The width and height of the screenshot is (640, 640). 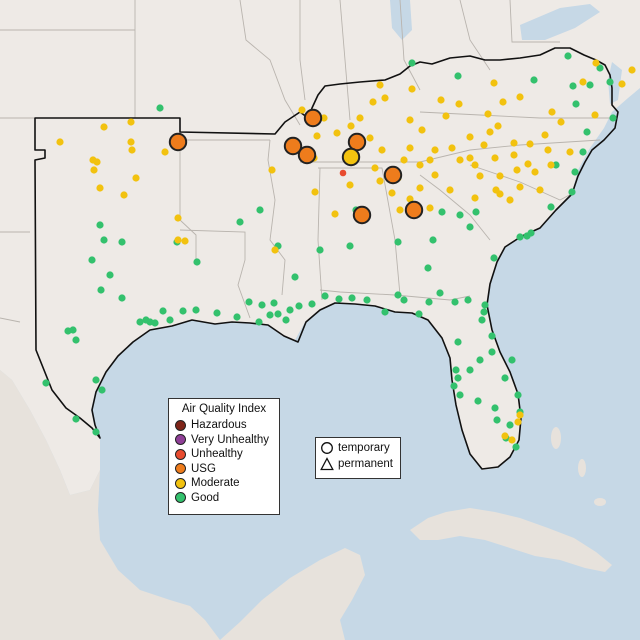 What do you see at coordinates (217, 454) in the screenshot?
I see `aqi-legend-label: Unhealthy` at bounding box center [217, 454].